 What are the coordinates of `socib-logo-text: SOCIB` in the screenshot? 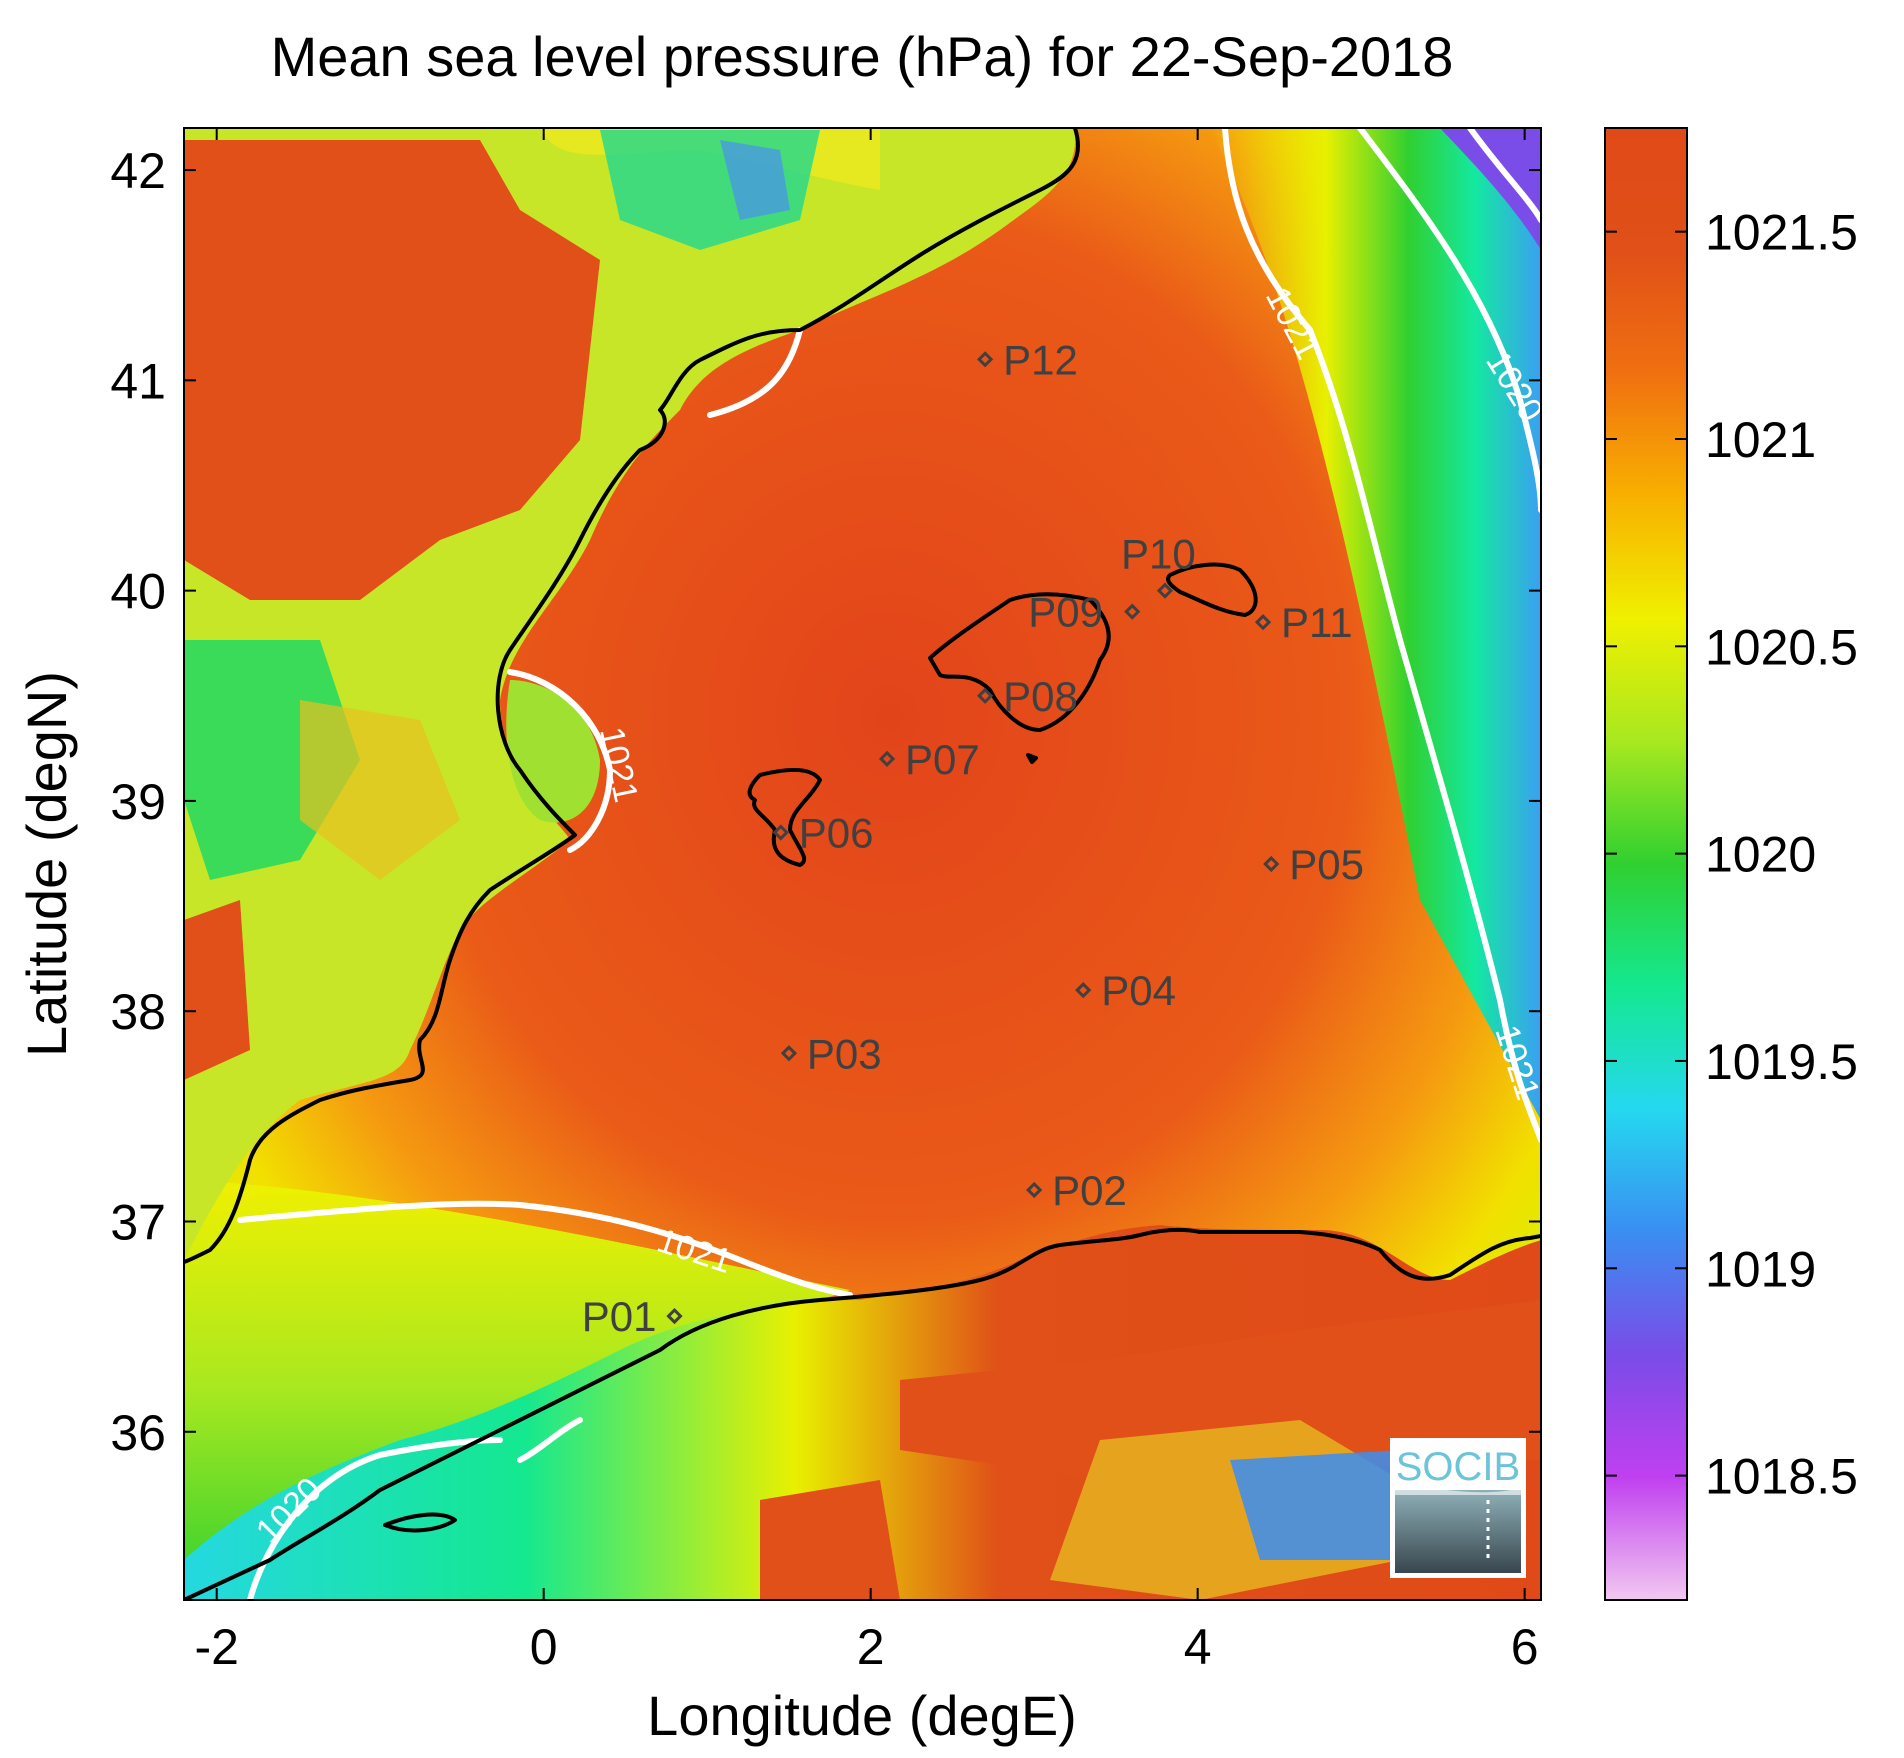 It's located at (1458, 1467).